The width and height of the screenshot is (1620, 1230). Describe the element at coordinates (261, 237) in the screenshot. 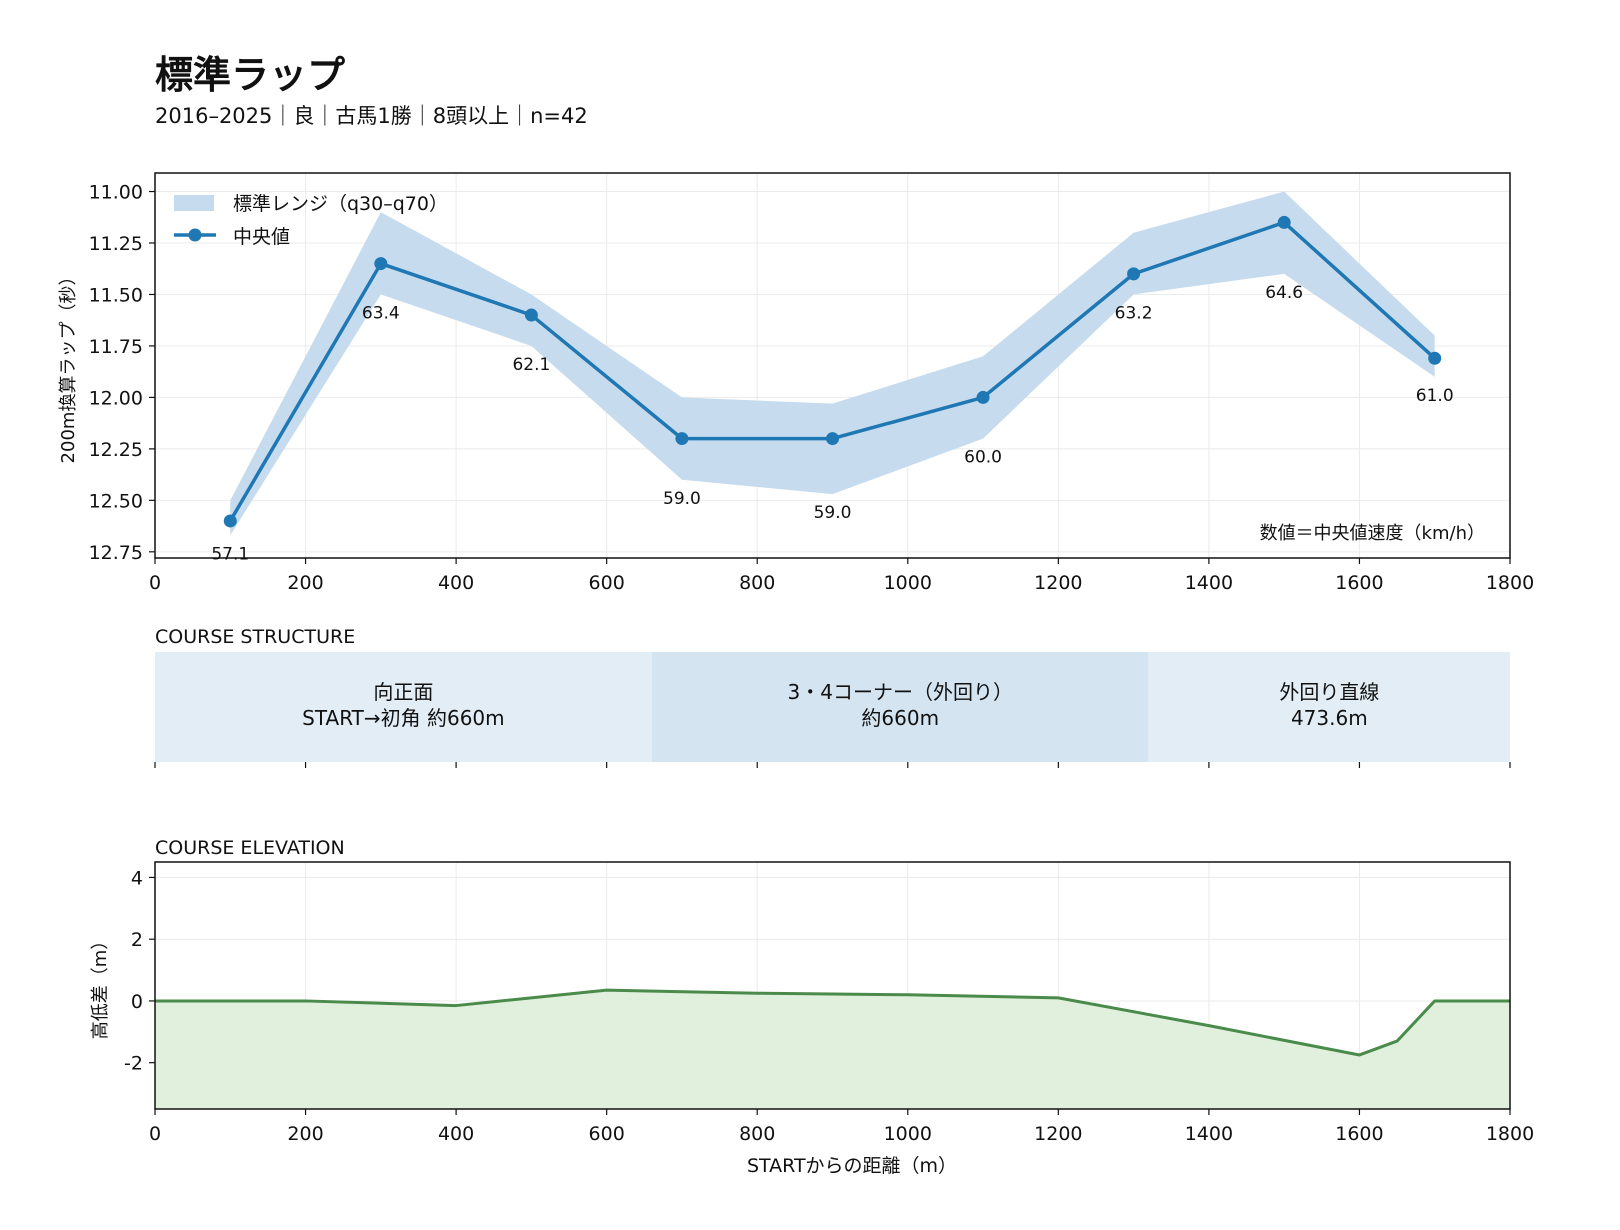

I see `legend-line-label: 中央値` at that location.